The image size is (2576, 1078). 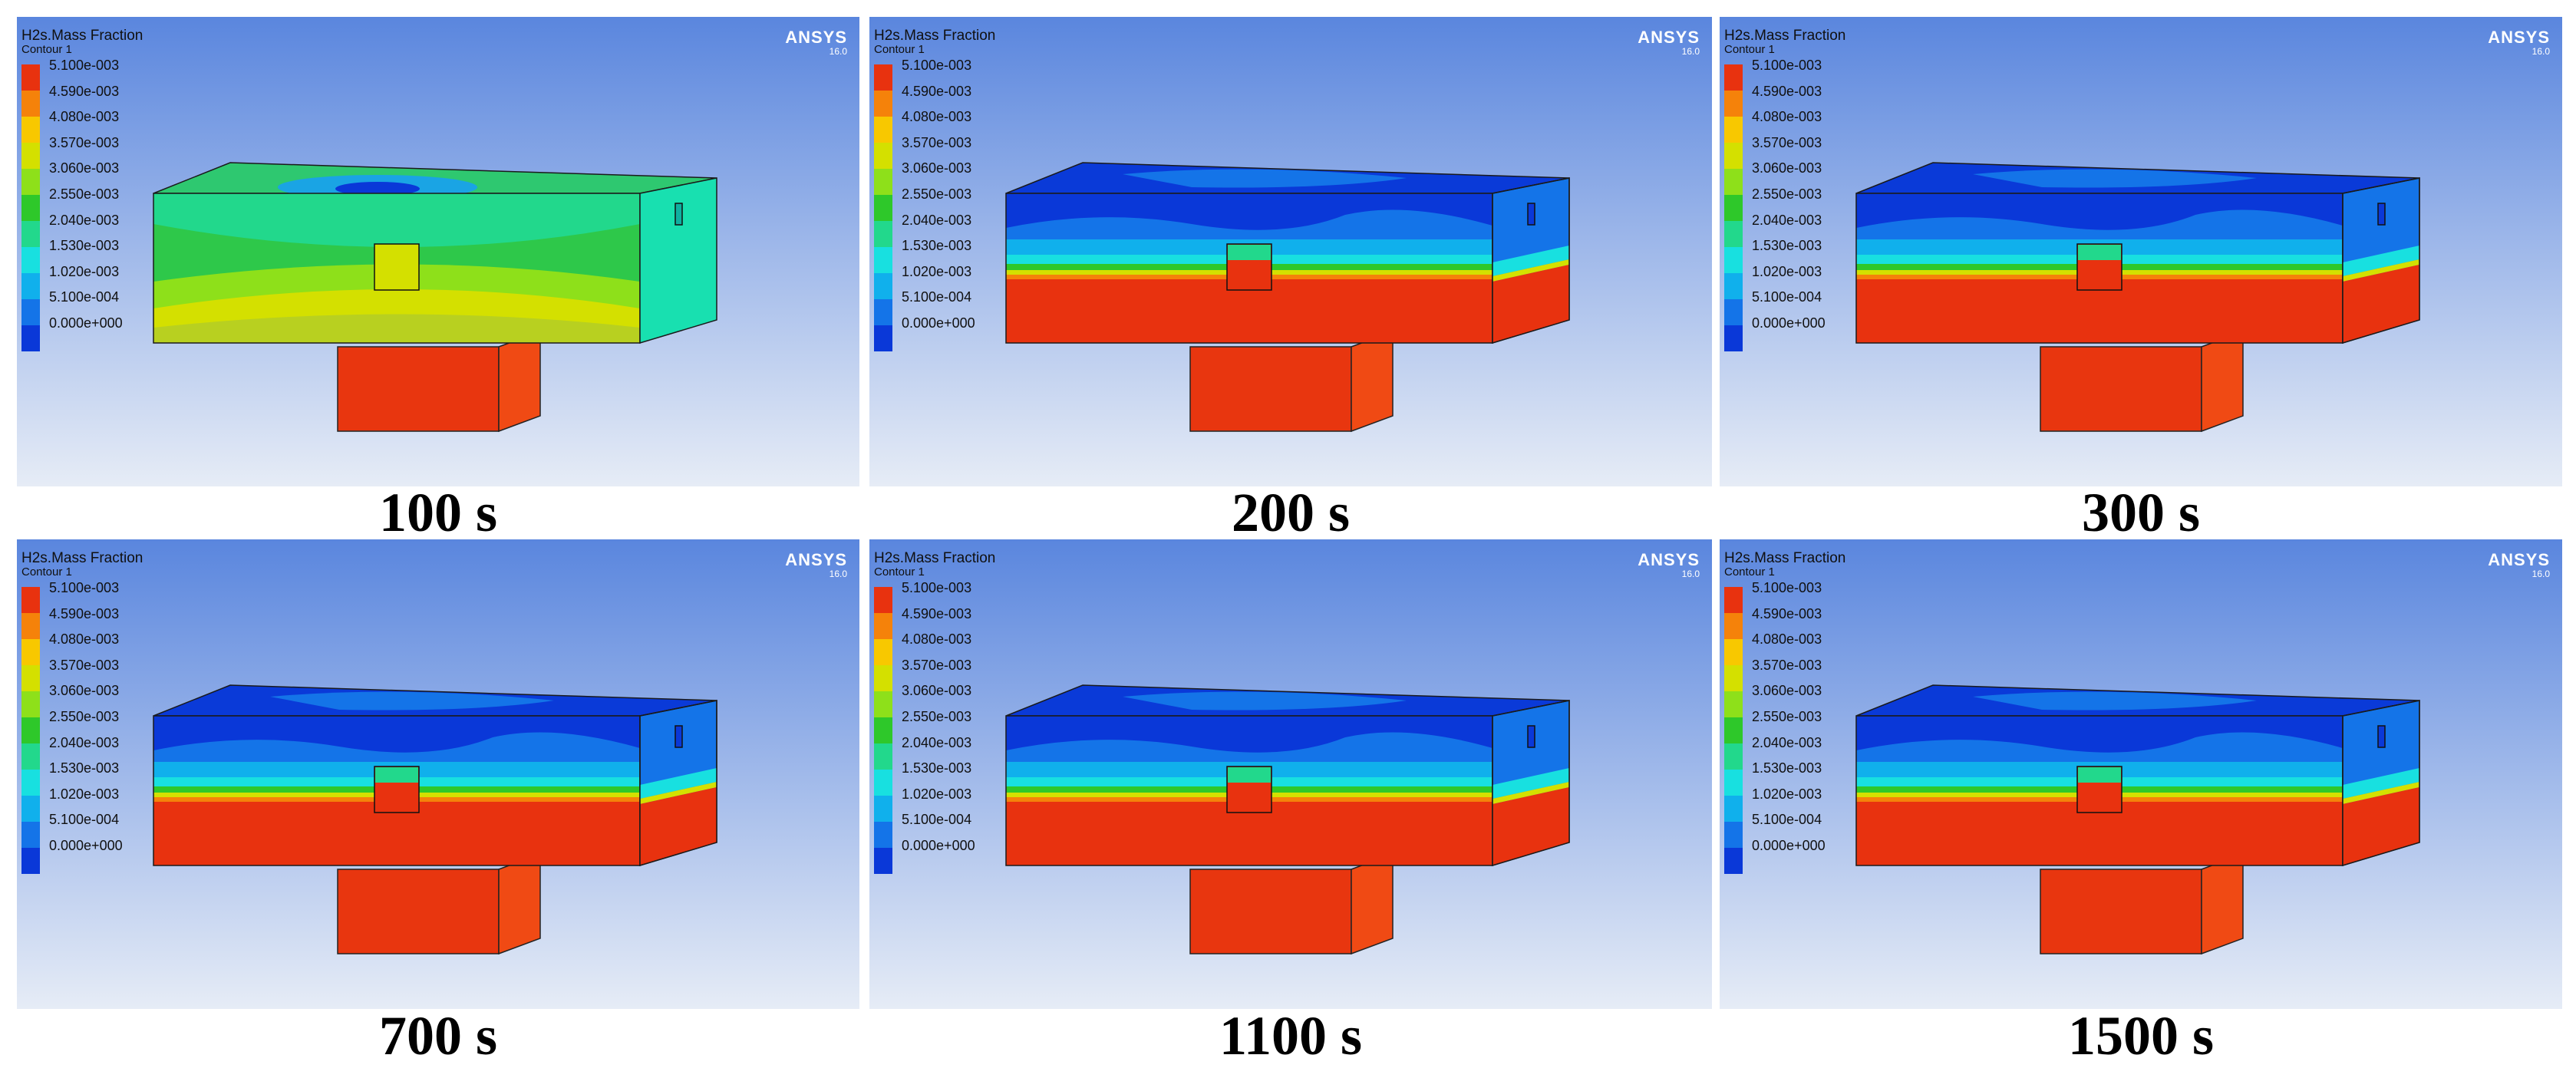 I want to click on time-caption: 700 s, so click(x=438, y=1035).